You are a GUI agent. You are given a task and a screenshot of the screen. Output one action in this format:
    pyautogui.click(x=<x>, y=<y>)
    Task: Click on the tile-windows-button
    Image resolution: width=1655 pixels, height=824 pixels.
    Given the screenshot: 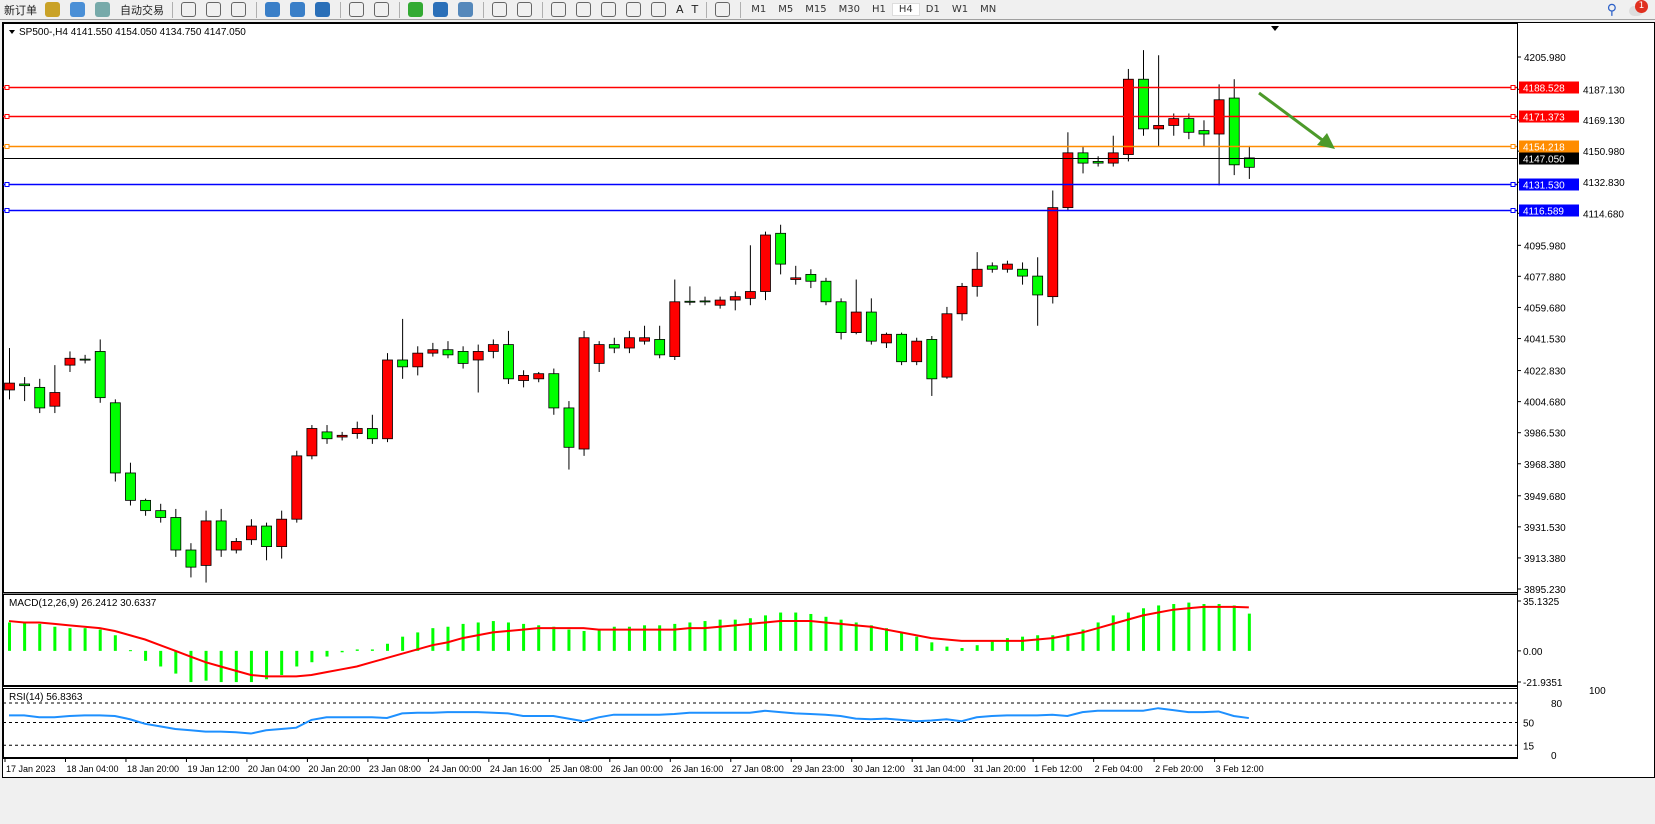 What is the action you would take?
    pyautogui.click(x=323, y=10)
    